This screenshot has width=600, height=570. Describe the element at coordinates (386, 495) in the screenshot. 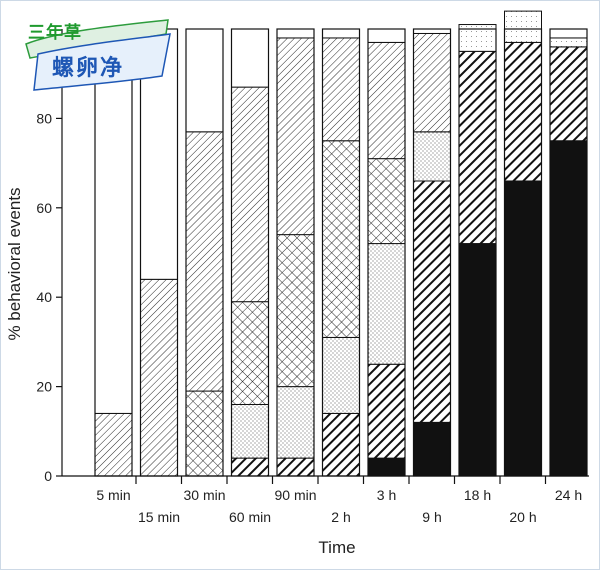

I see `x-tick-label: 3 h` at that location.